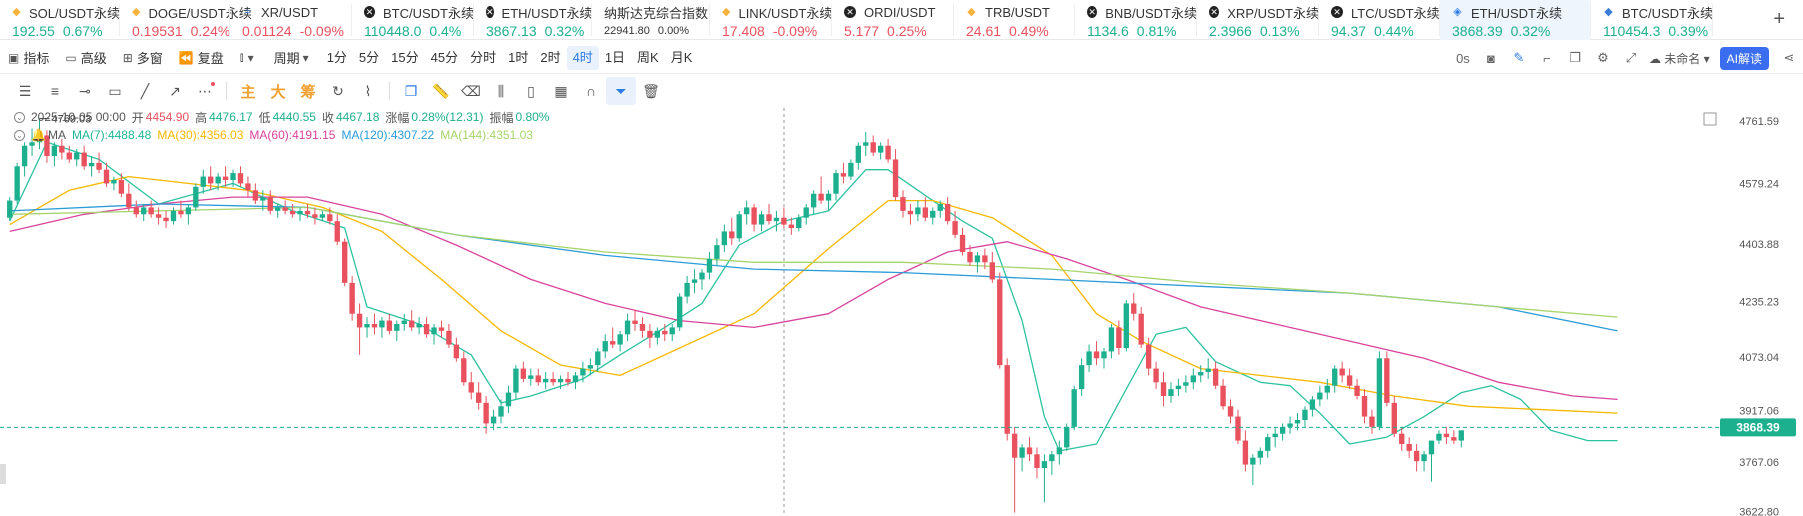 This screenshot has width=1803, height=516. I want to click on copy-icon: ❐, so click(1575, 57).